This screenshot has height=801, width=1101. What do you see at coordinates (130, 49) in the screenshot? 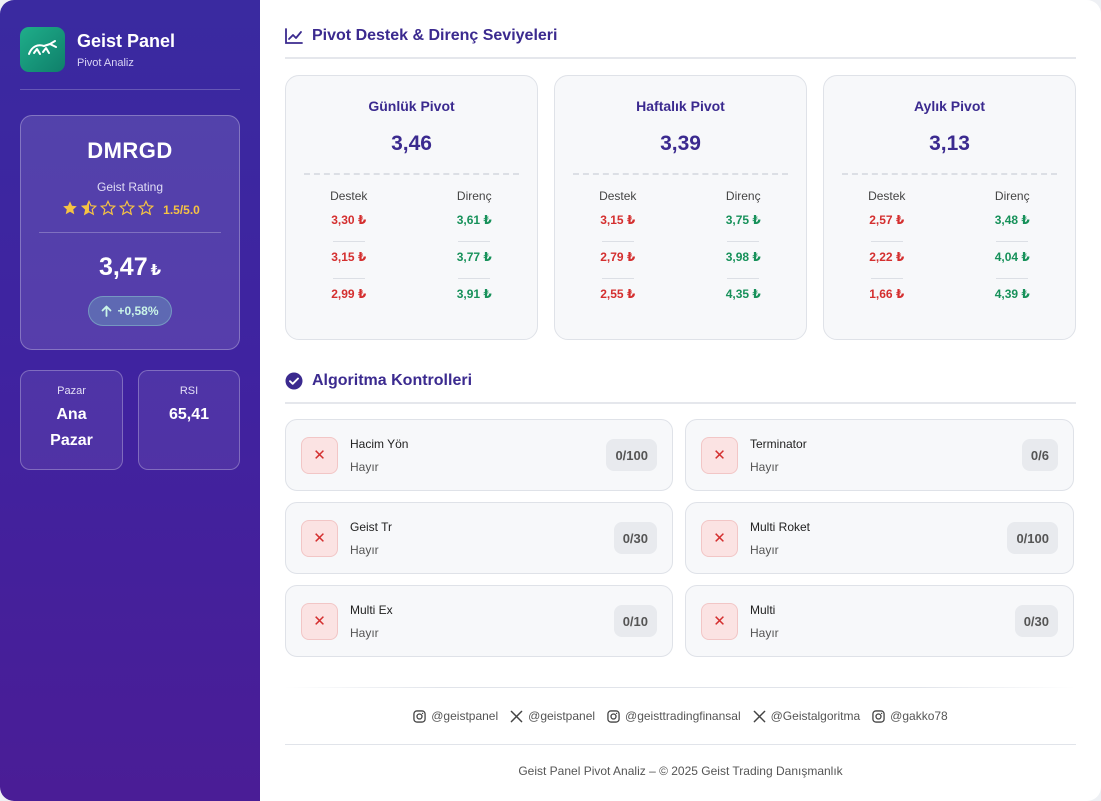
I see `brand: Geist Panel Pivot Analiz` at bounding box center [130, 49].